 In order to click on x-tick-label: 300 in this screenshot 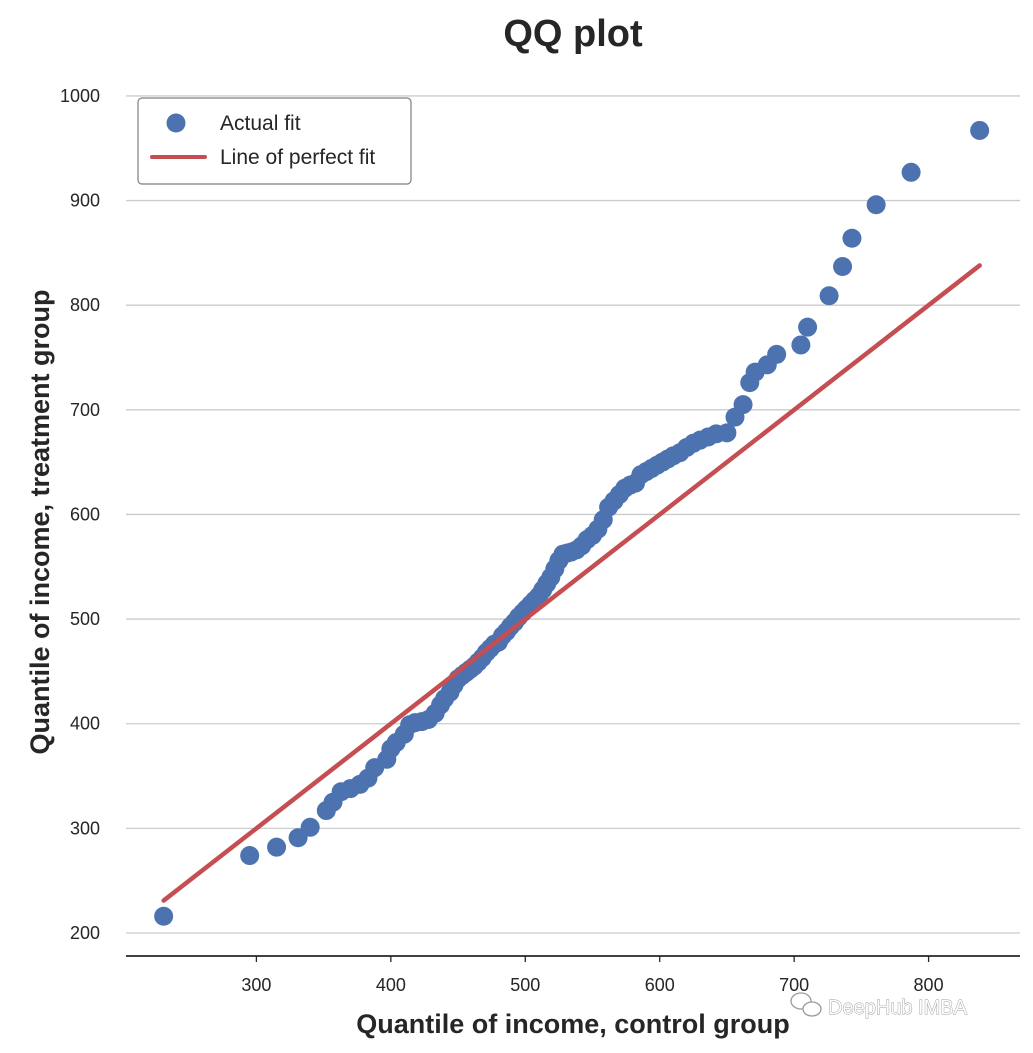, I will do `click(256, 985)`.